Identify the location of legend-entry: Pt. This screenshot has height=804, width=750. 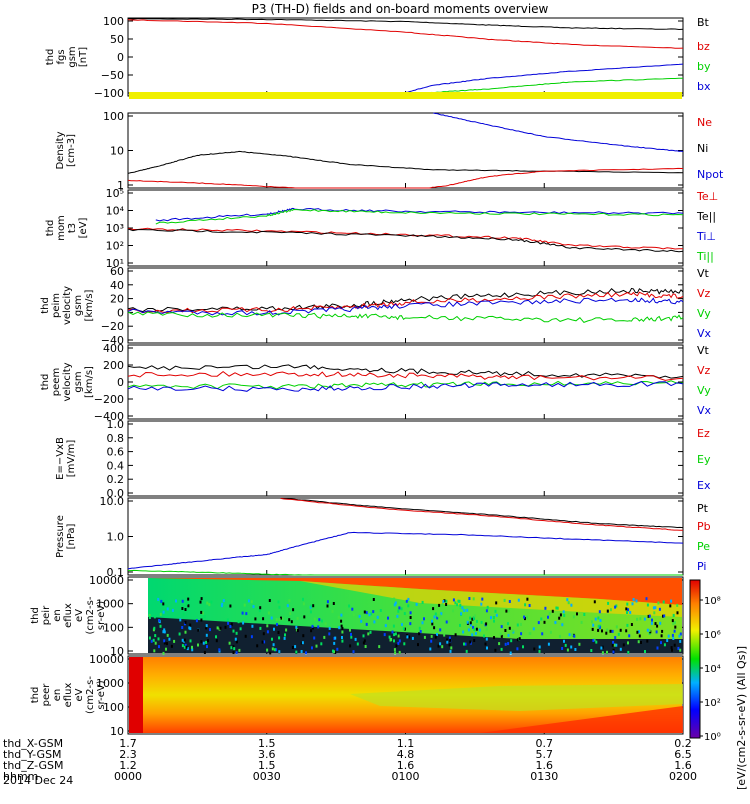
(703, 508).